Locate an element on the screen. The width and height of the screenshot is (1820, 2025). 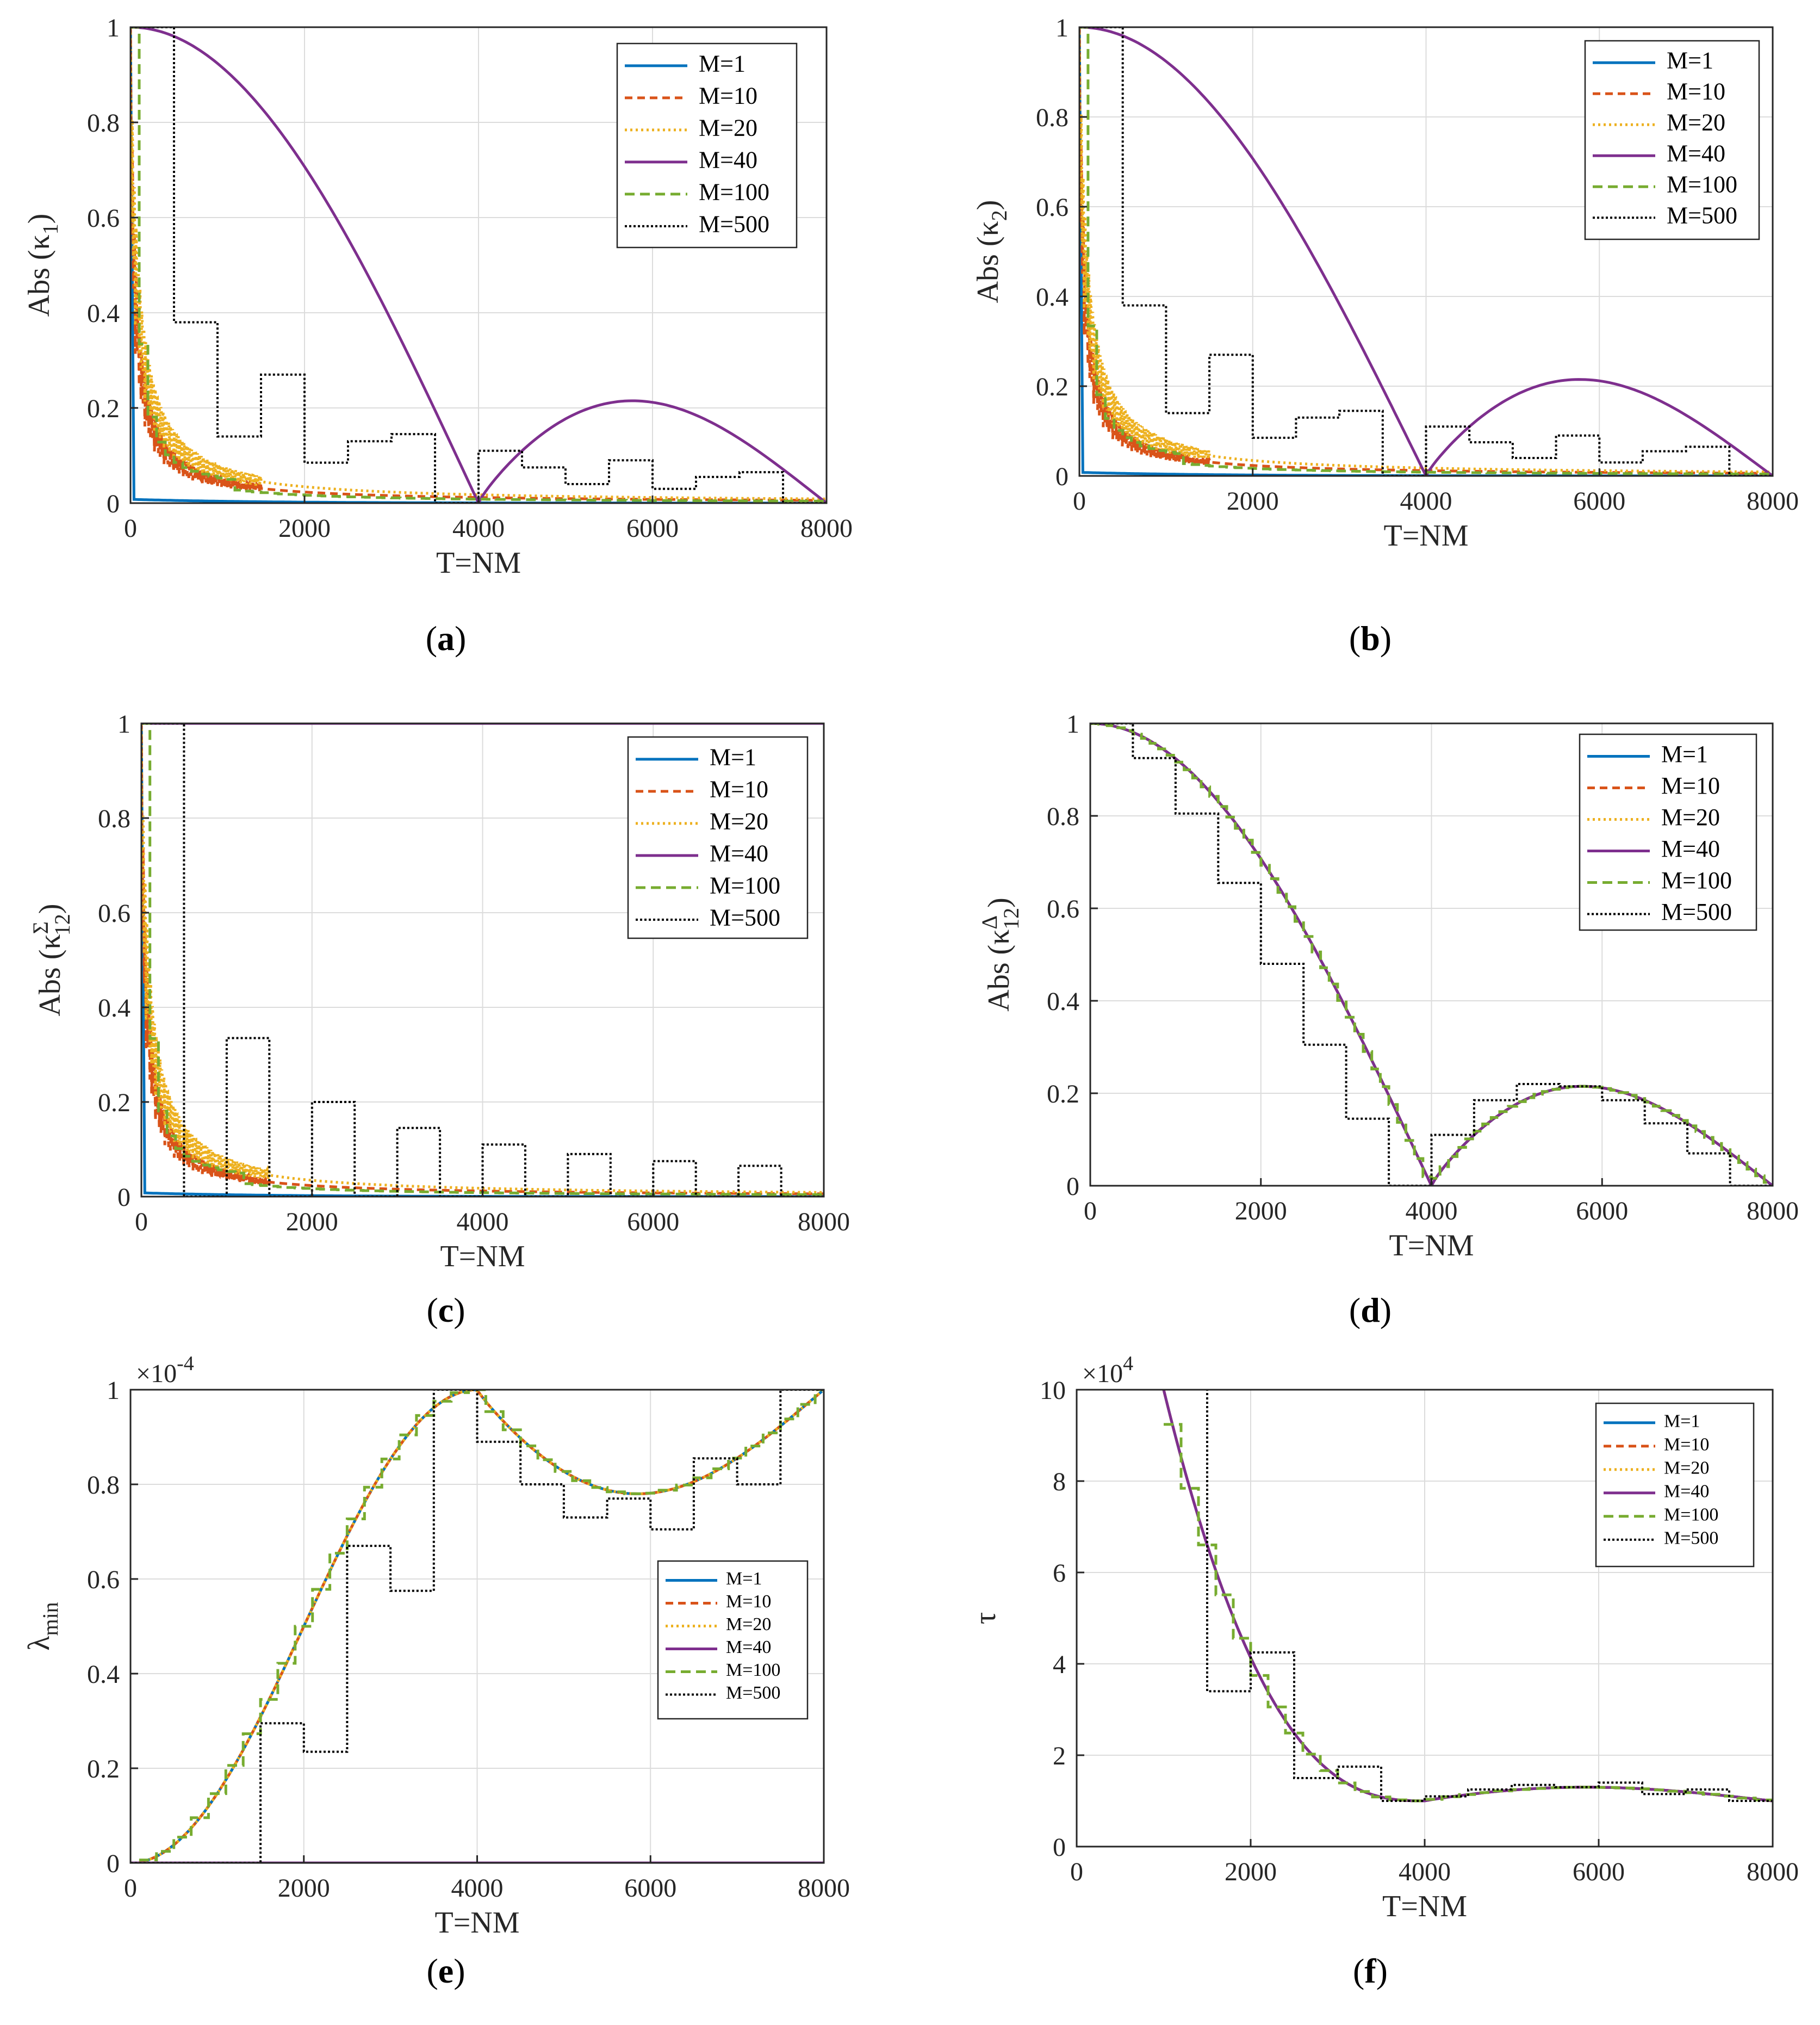
panel-caption: (e) is located at coordinates (445, 1971).